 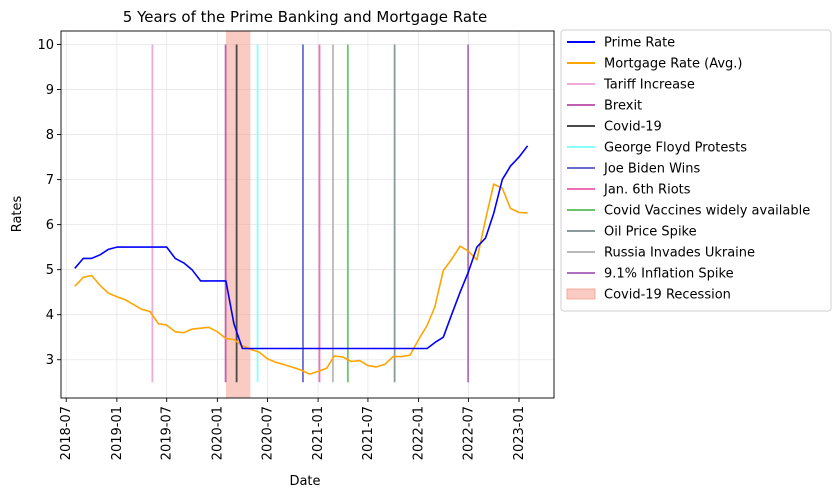 What do you see at coordinates (117, 433) in the screenshot?
I see `x-tick-label: 2019-01` at bounding box center [117, 433].